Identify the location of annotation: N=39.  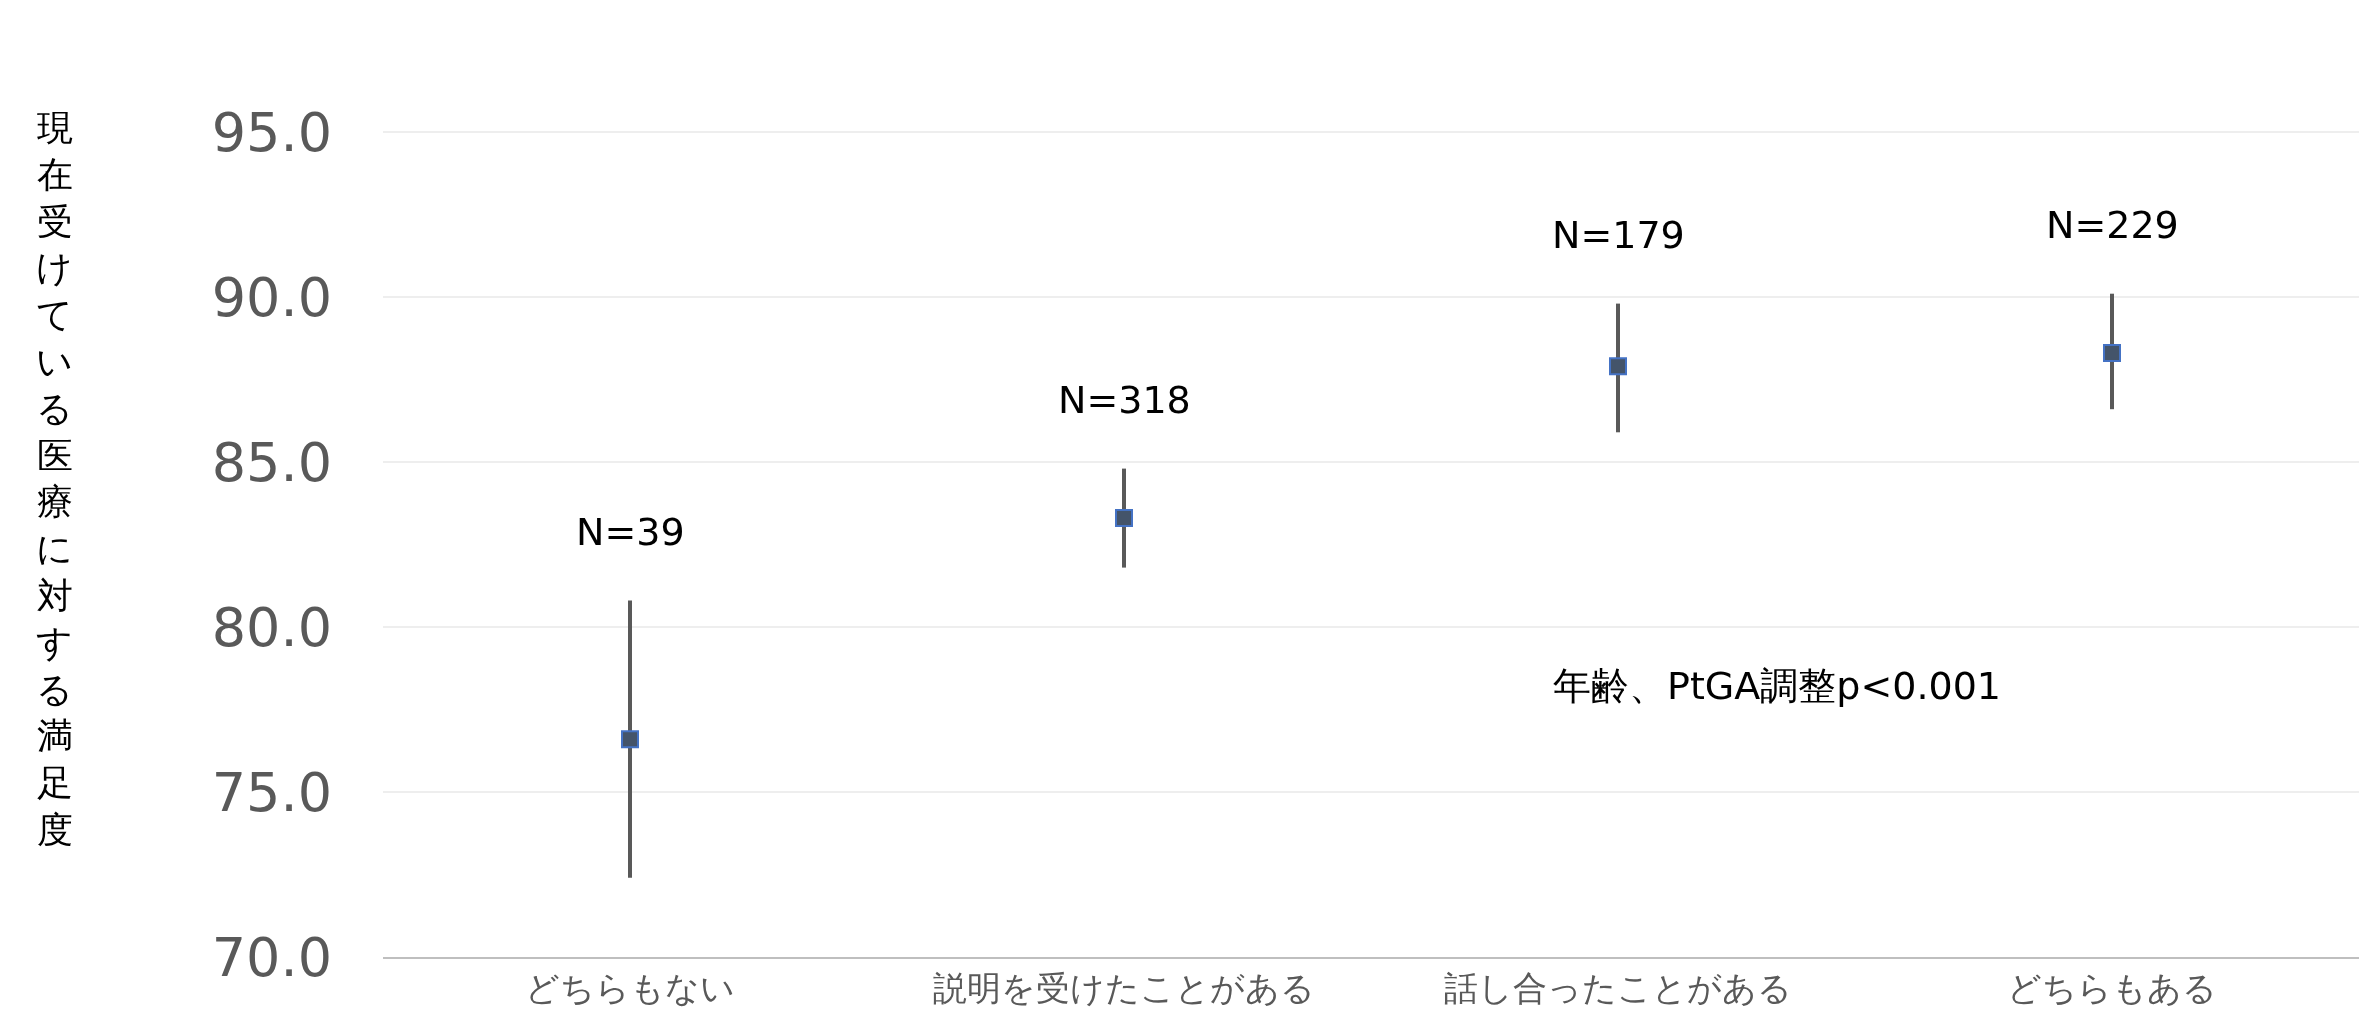
(630, 532).